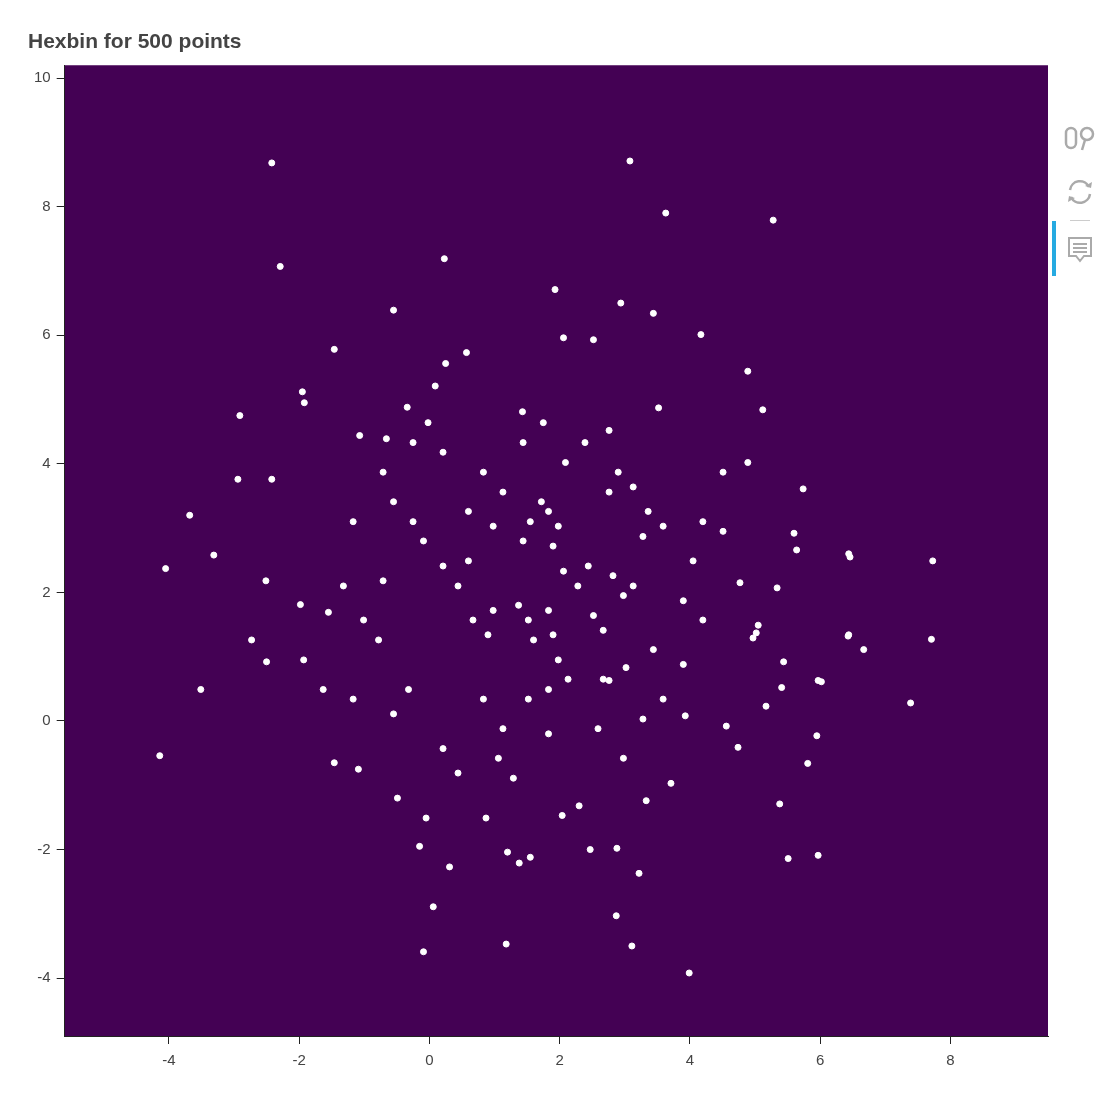 The image size is (1102, 1116). Describe the element at coordinates (46, 334) in the screenshot. I see `y-tick-label: 6` at that location.